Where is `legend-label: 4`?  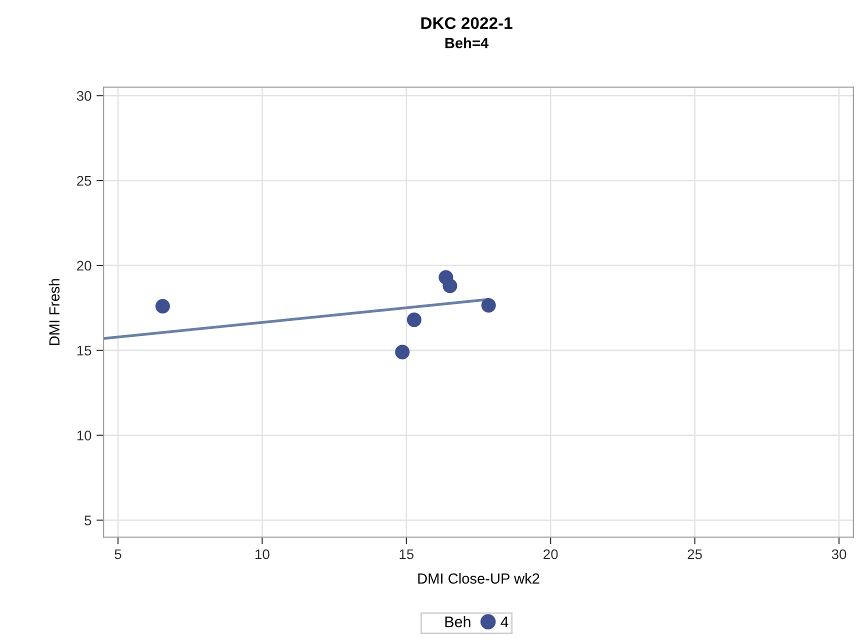
legend-label: 4 is located at coordinates (504, 622).